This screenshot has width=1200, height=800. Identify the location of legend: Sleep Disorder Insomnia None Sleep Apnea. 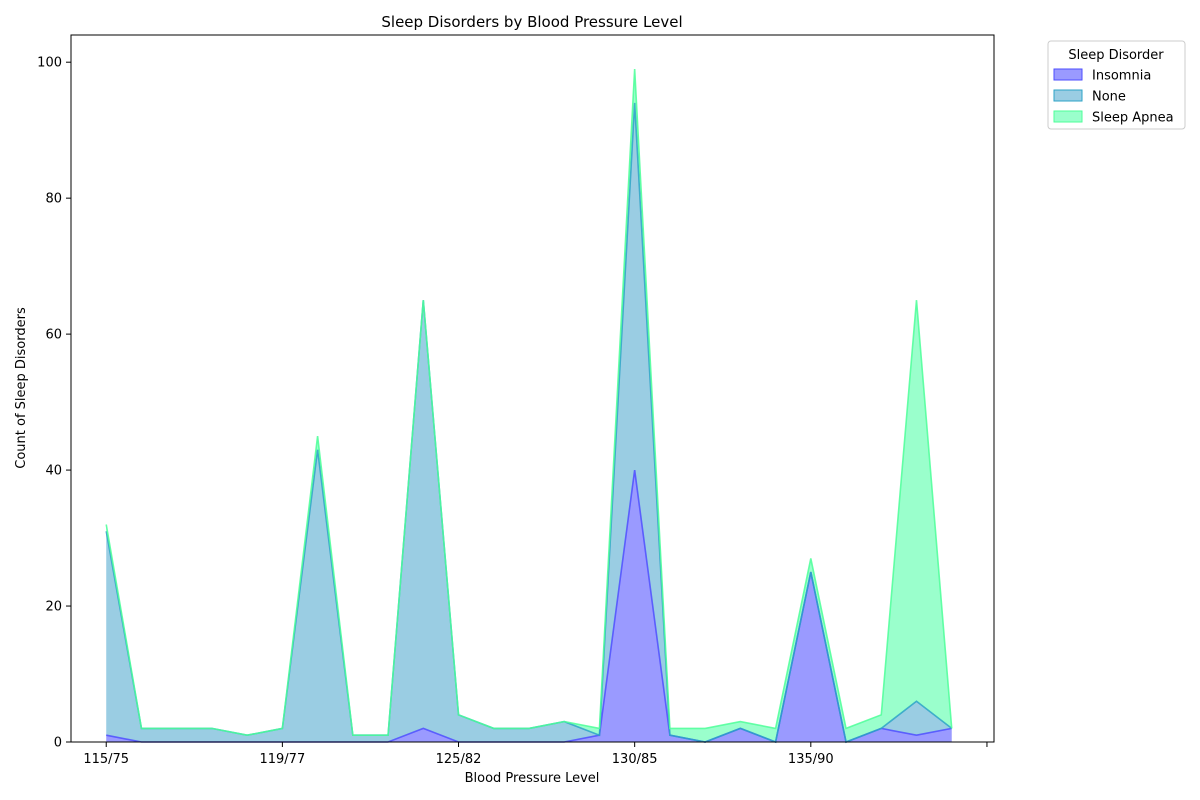
(1116, 85).